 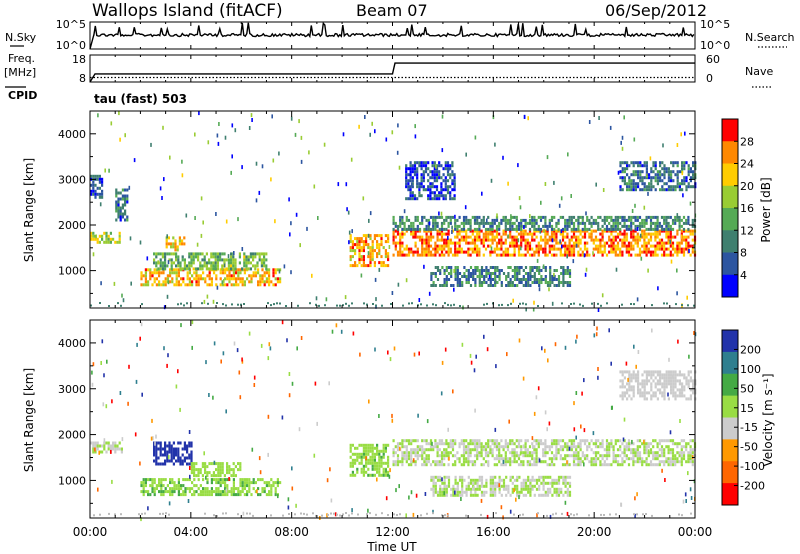 What do you see at coordinates (759, 71) in the screenshot?
I see `nave-label: Nave` at bounding box center [759, 71].